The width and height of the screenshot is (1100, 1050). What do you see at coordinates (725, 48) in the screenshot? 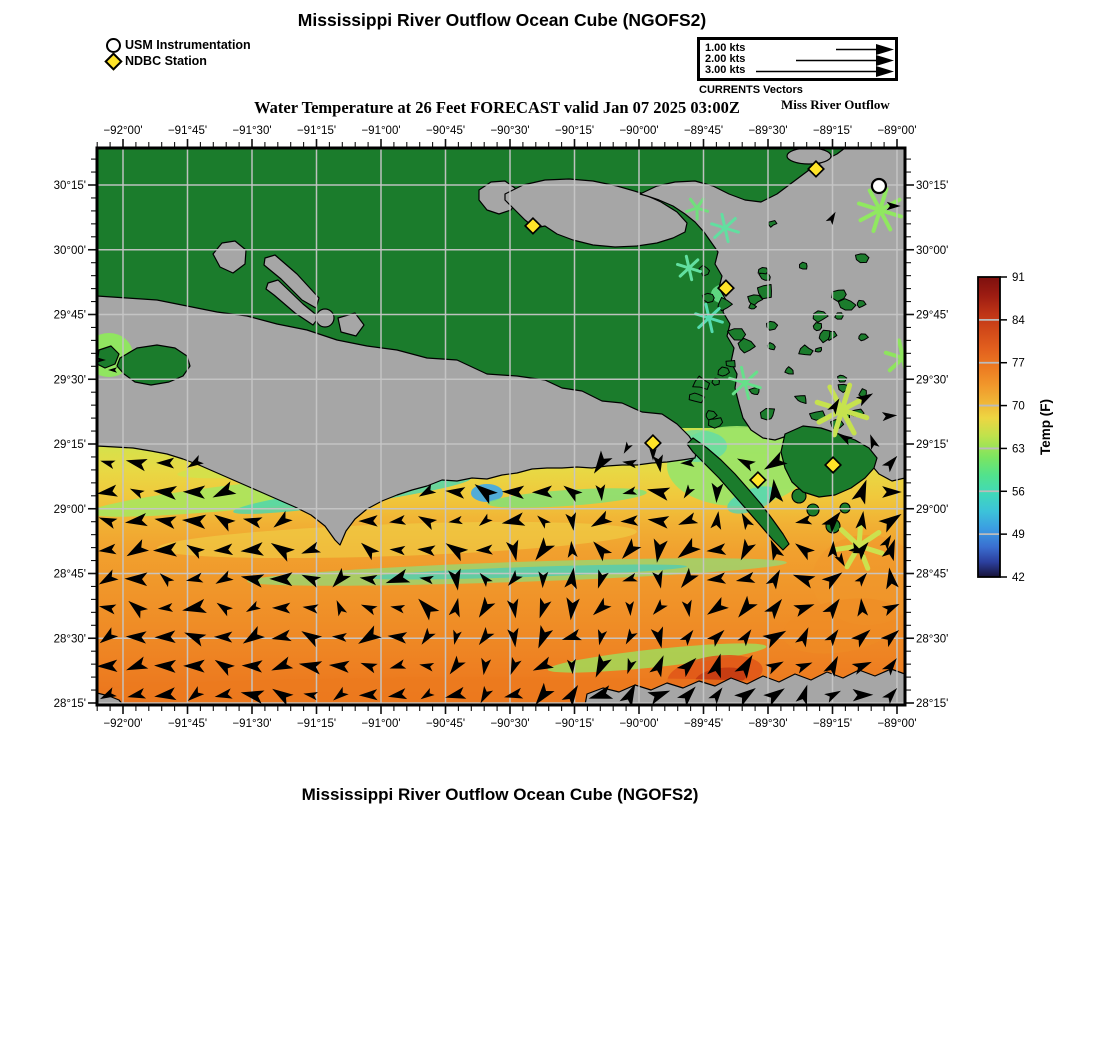
I see `vector-scale-1kt-label: 1.00 kts` at bounding box center [725, 48].